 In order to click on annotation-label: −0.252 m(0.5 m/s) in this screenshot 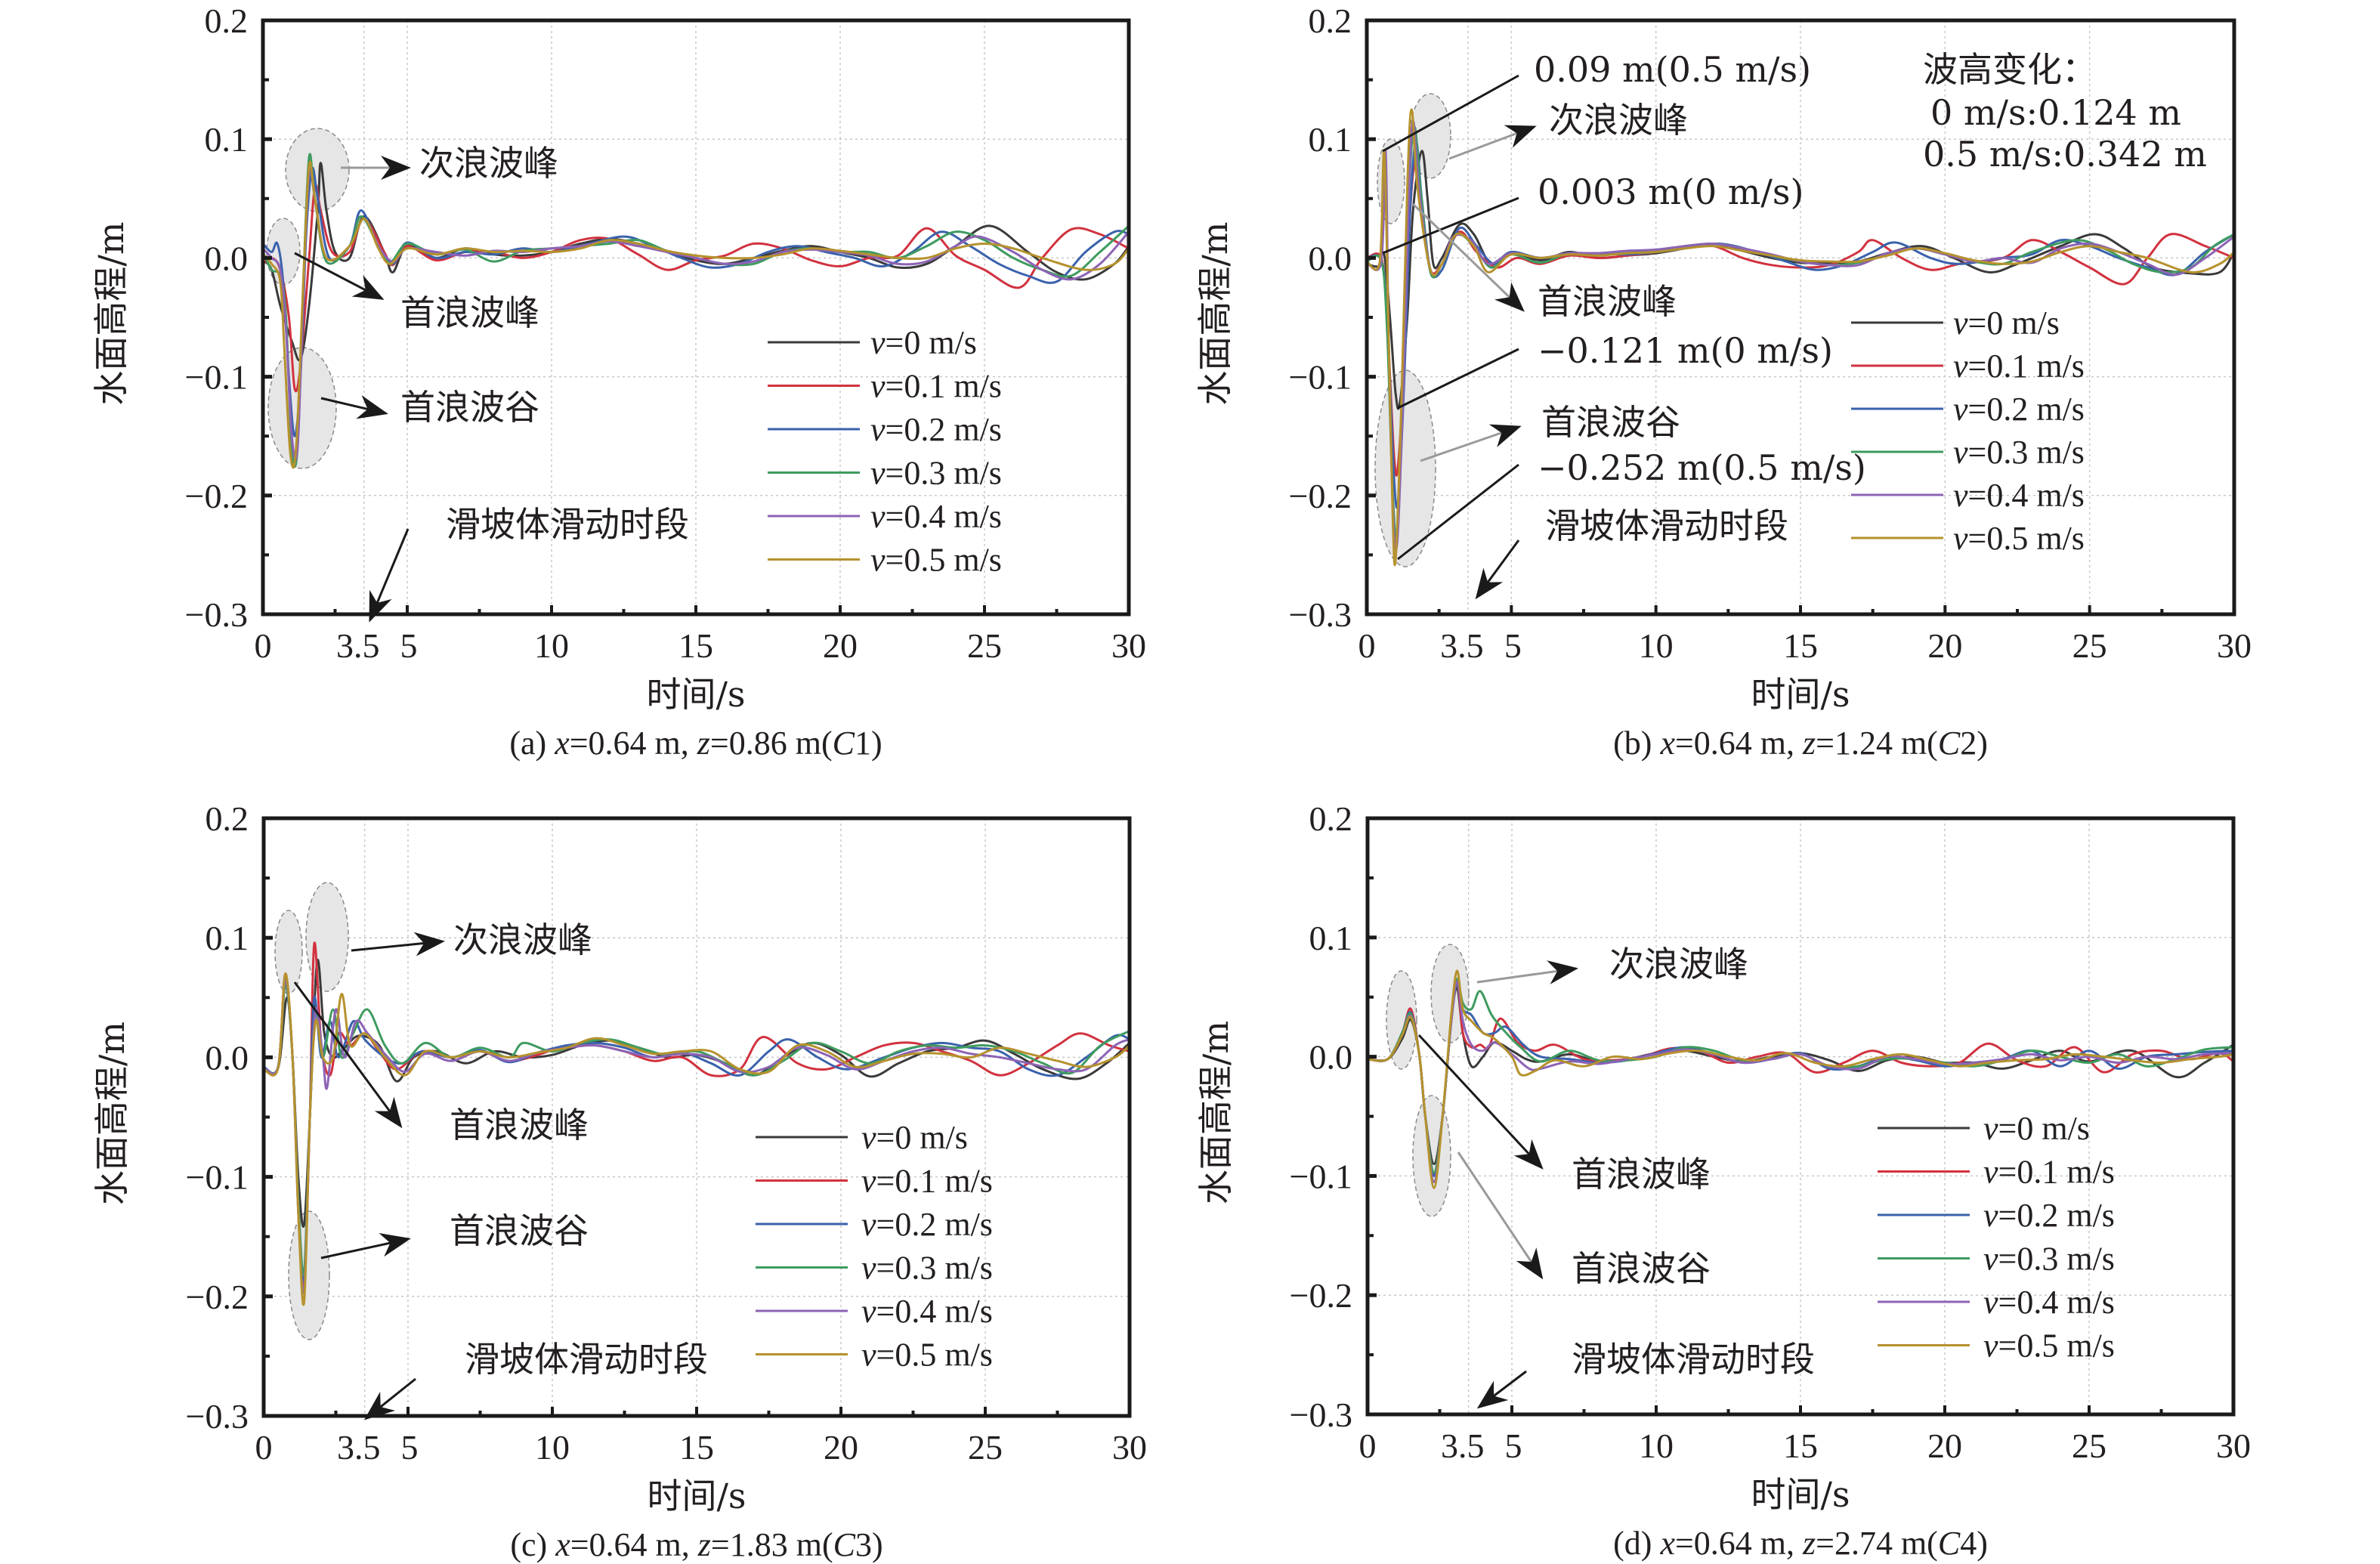, I will do `click(1702, 467)`.